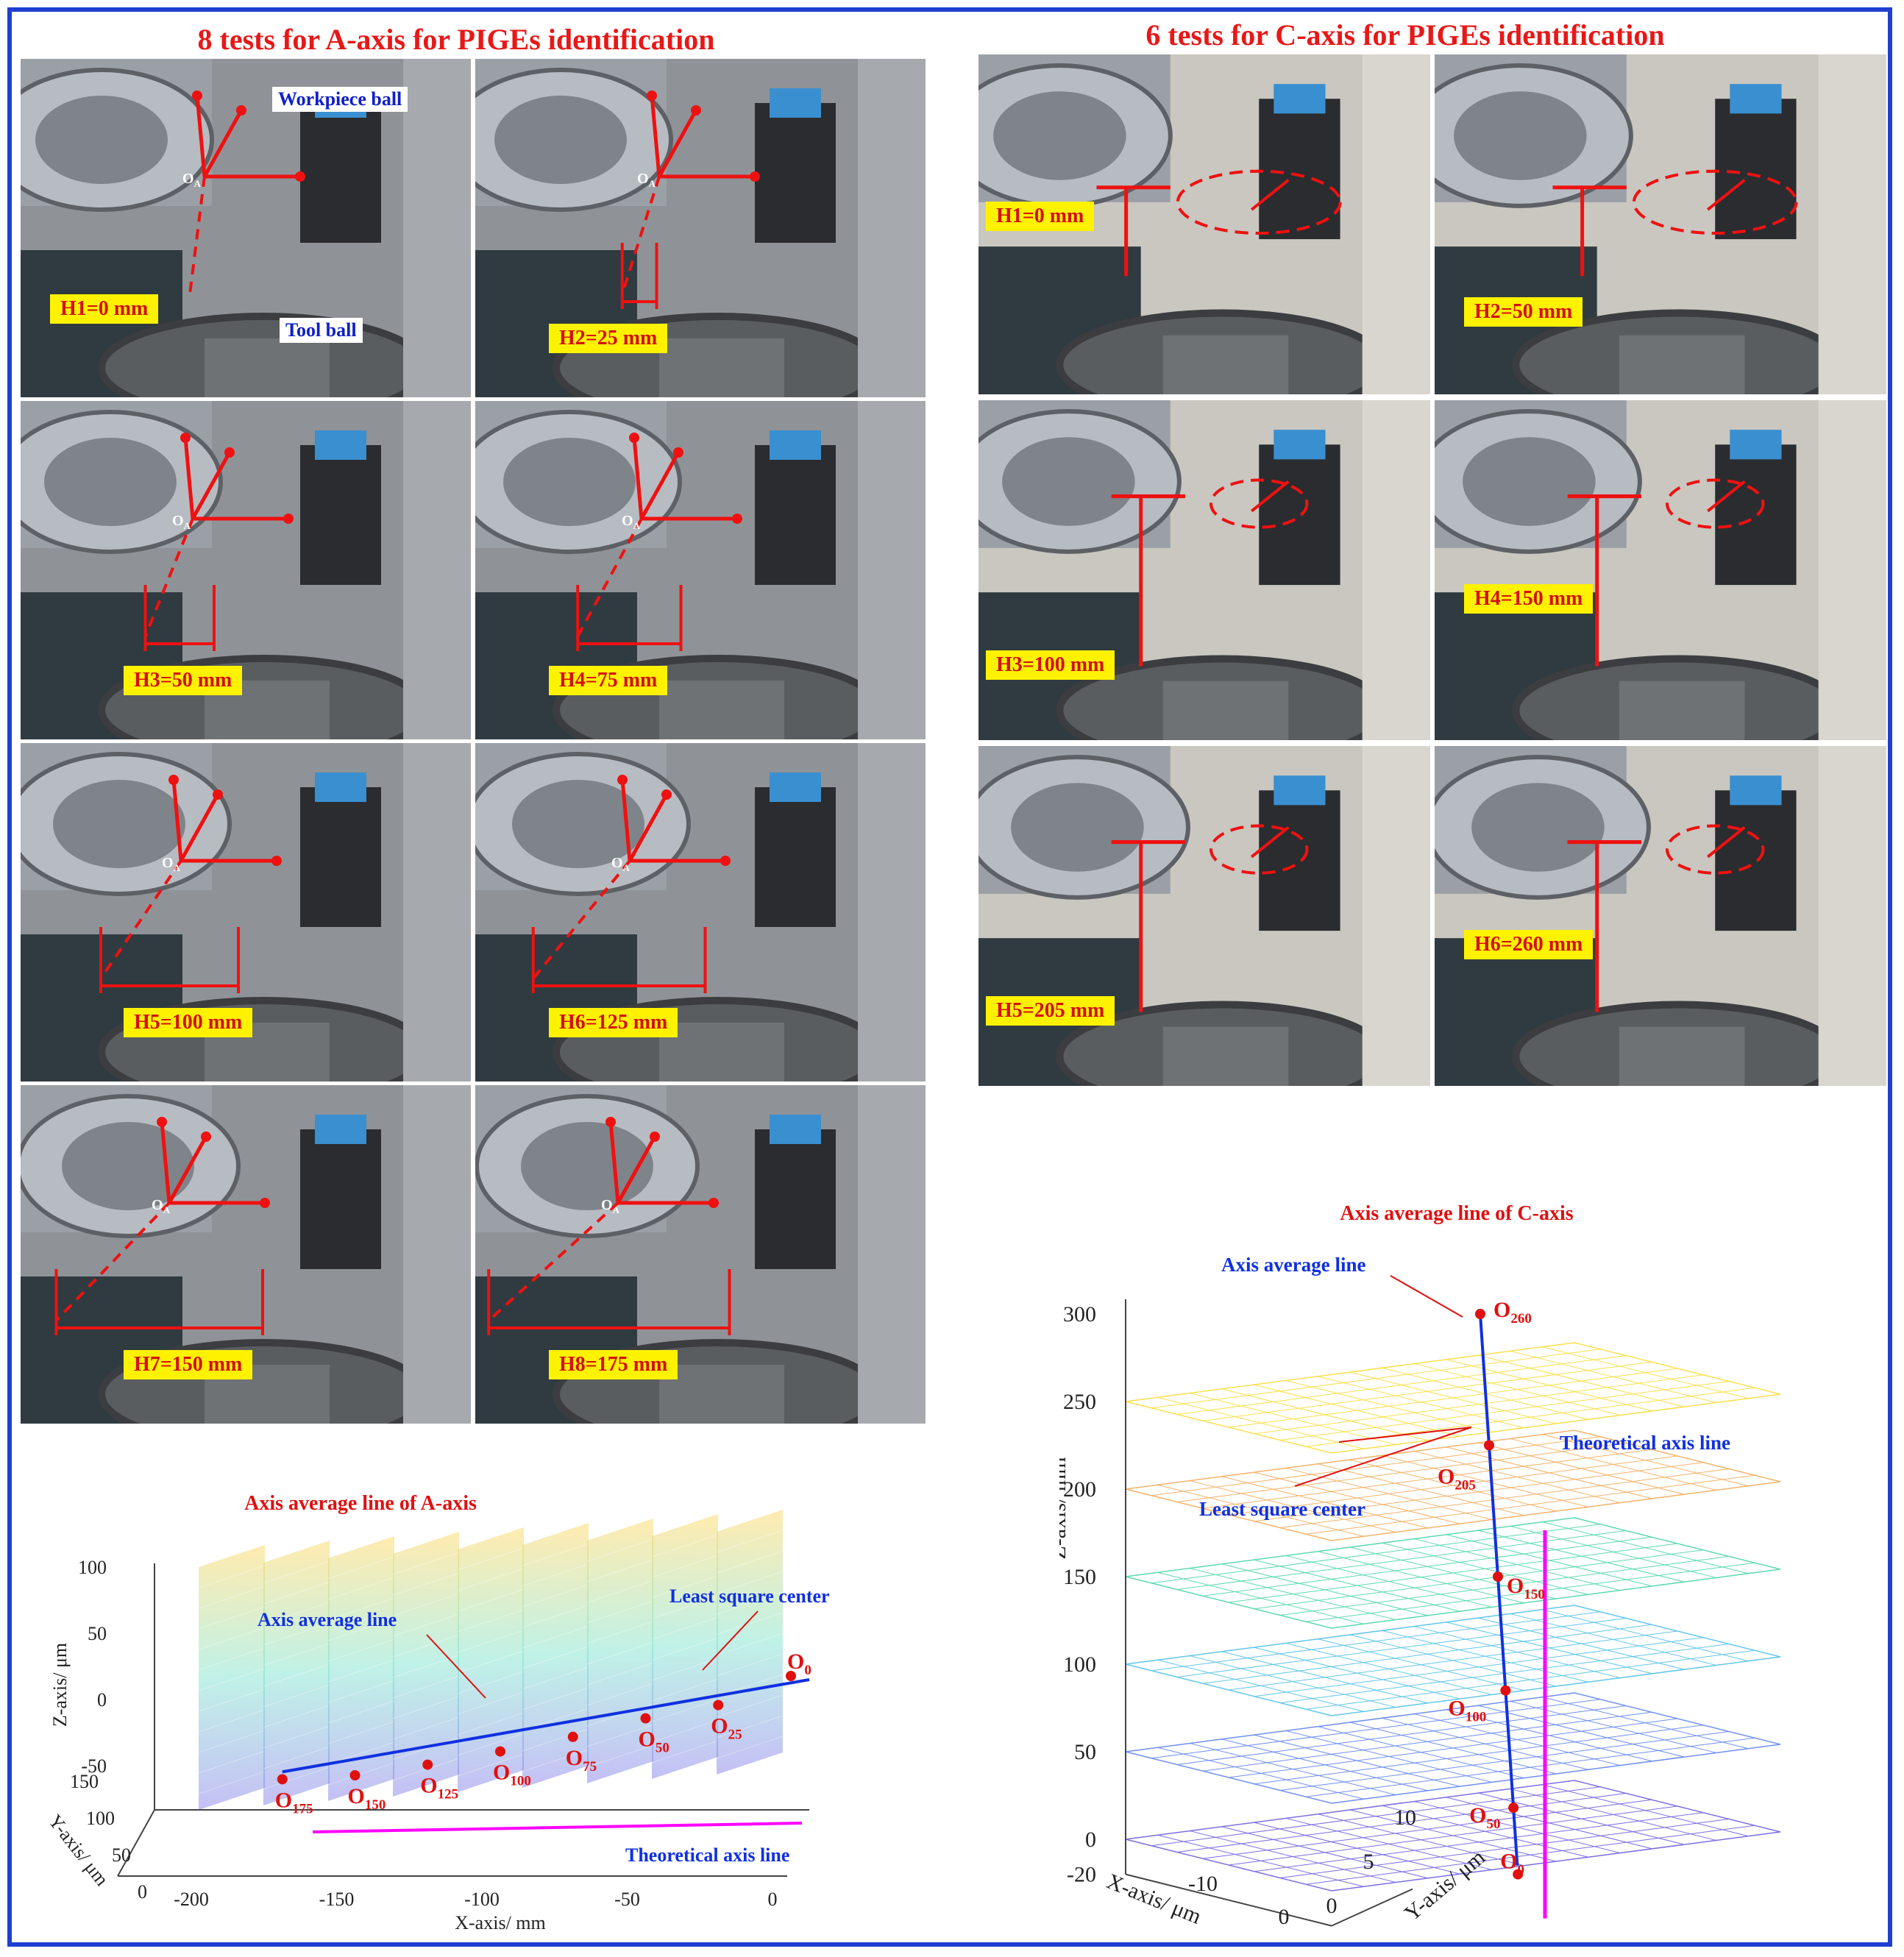  Describe the element at coordinates (1203, 1884) in the screenshot. I see `c-chart-x-tick: -10` at that location.